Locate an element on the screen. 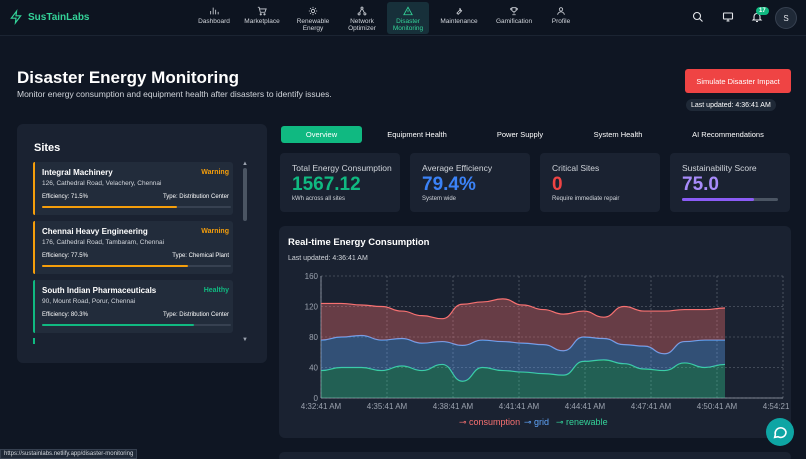 Image resolution: width=806 pixels, height=459 pixels. nav-label: Disaster Monitoring is located at coordinates (408, 25).